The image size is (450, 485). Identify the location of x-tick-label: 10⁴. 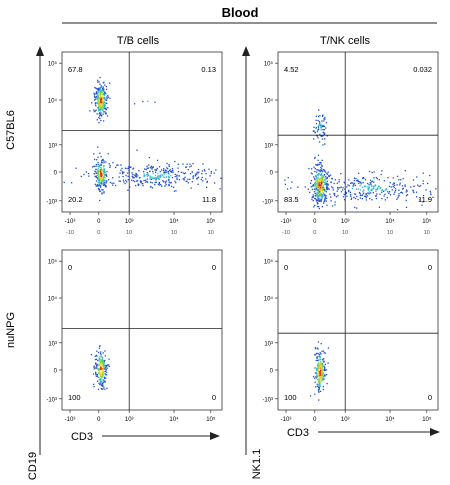
(174, 419).